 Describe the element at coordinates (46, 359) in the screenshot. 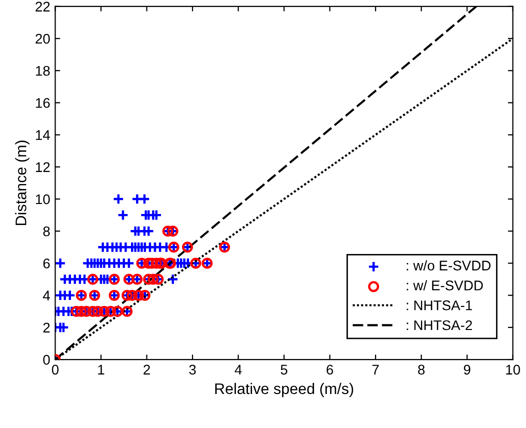

I see `y-tick-label: 0` at that location.